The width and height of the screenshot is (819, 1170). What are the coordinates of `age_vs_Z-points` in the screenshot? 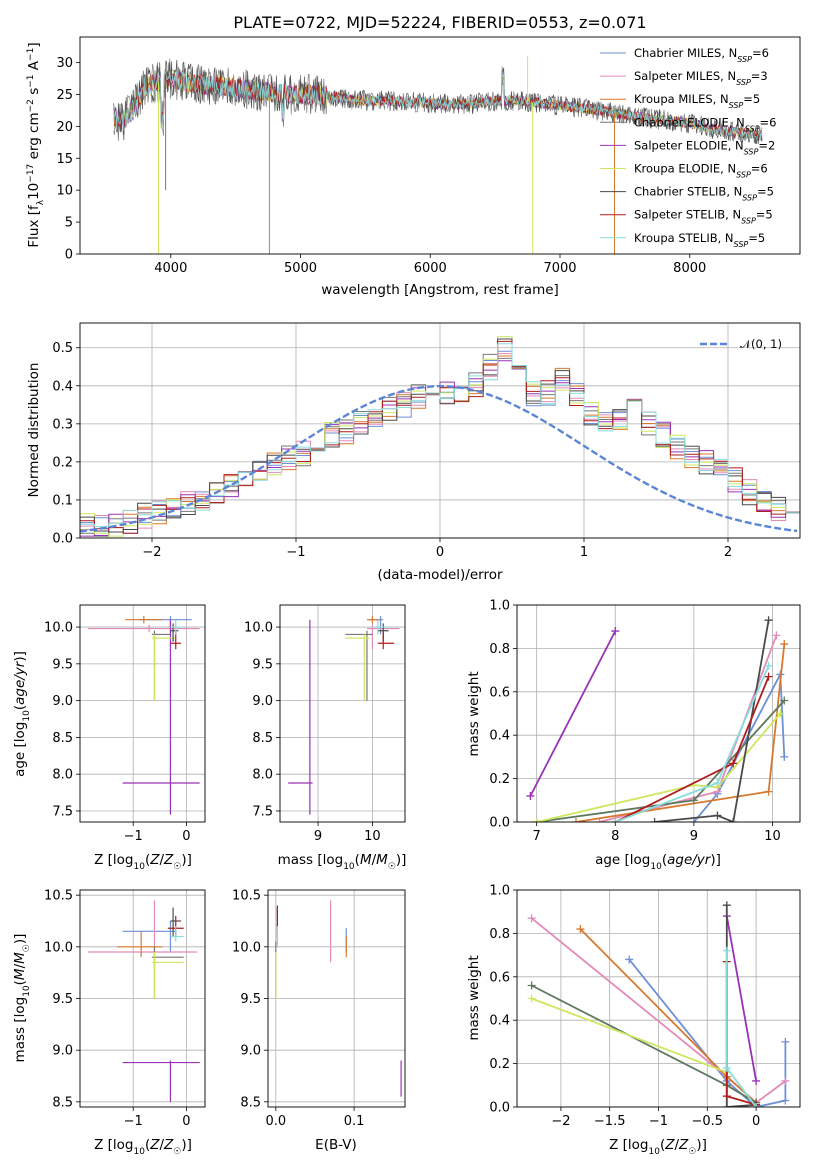 It's located at (143, 715).